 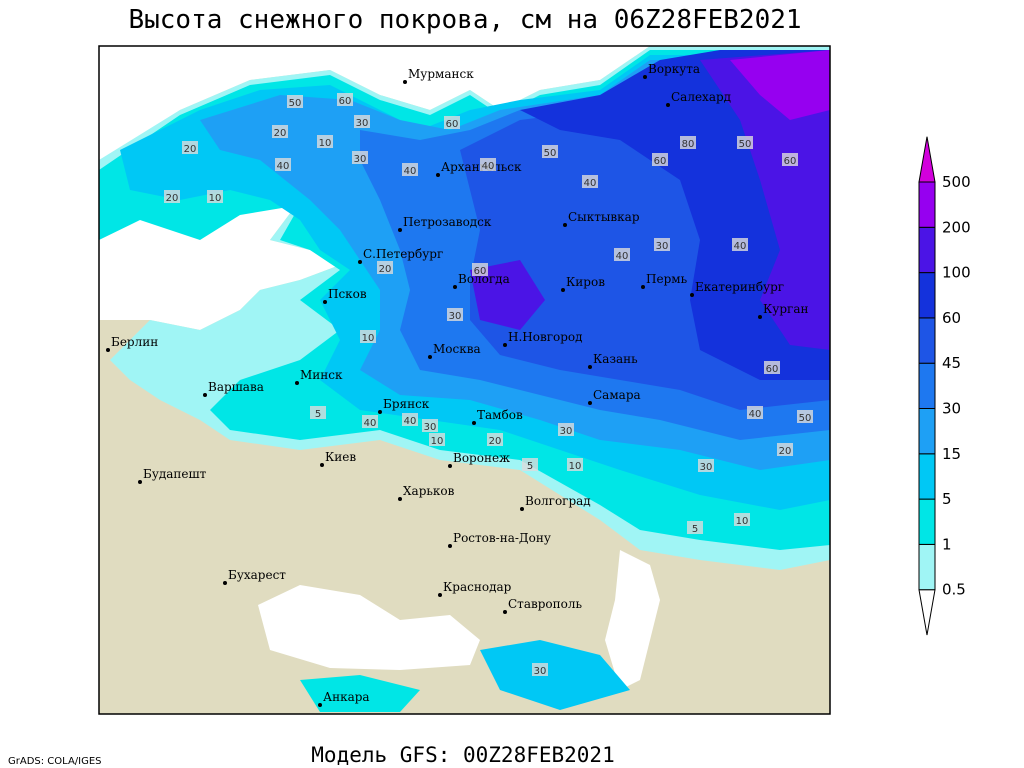 What do you see at coordinates (447, 222) in the screenshot?
I see `city-label: Петрозаводск` at bounding box center [447, 222].